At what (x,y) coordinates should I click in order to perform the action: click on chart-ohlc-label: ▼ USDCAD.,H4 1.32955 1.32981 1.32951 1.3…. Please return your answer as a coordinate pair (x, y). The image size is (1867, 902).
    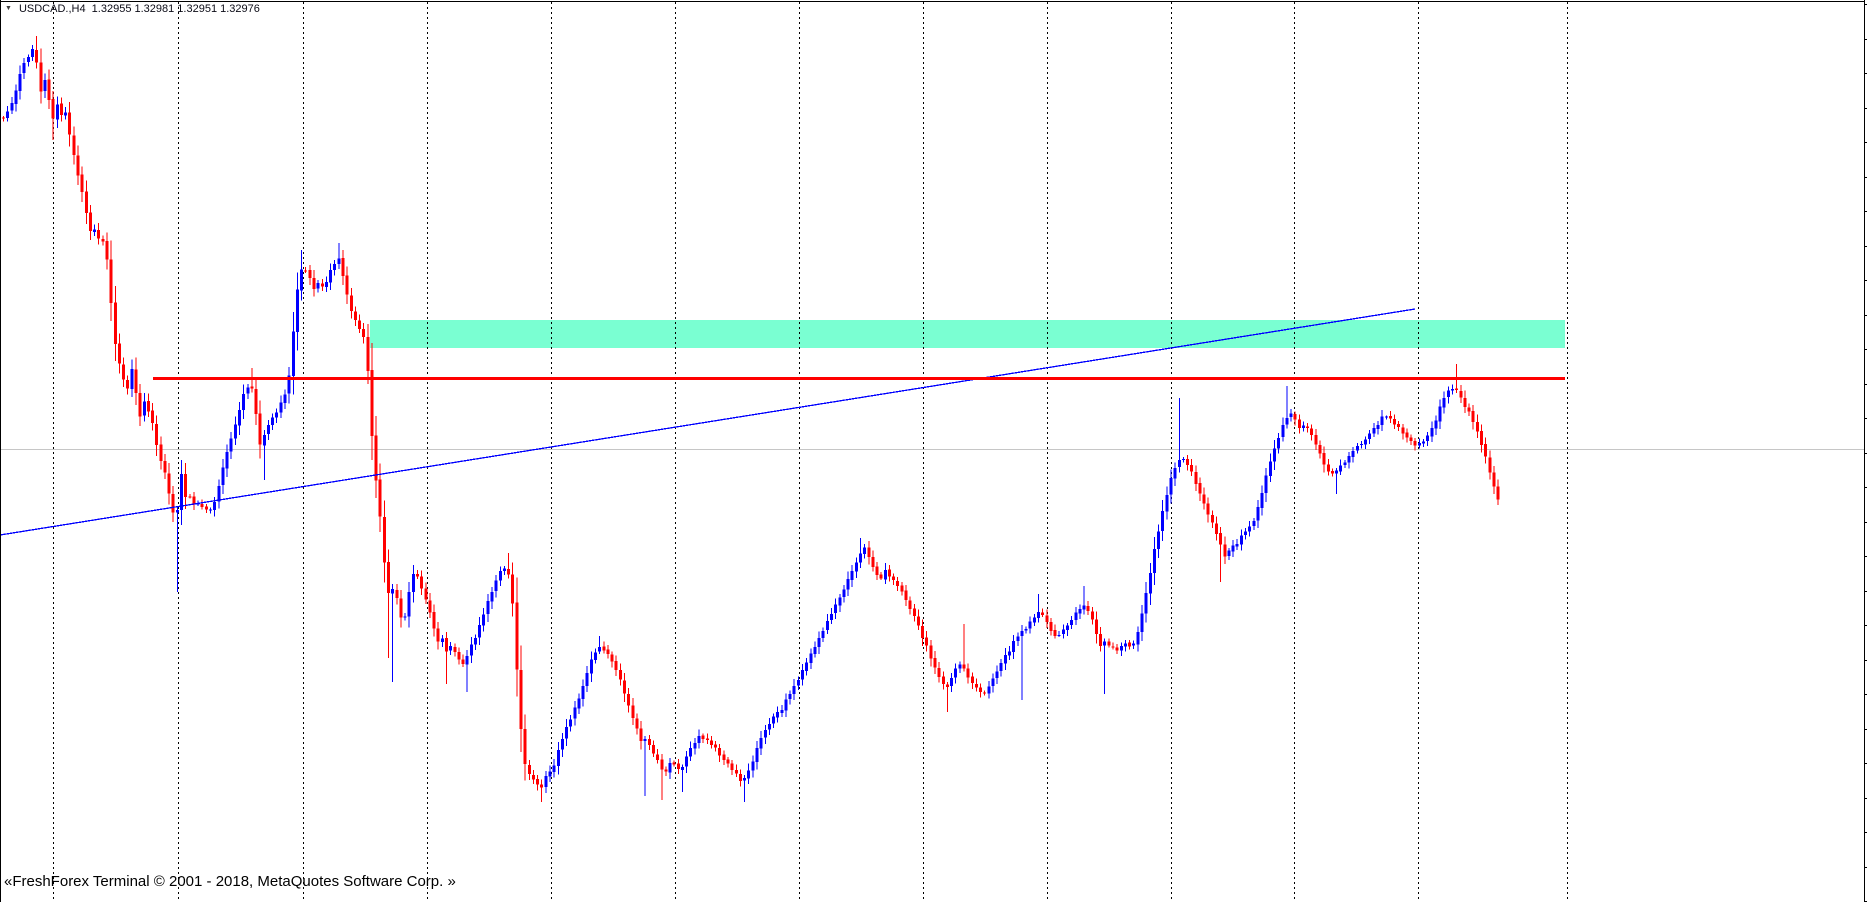
    Looking at the image, I should click on (132, 8).